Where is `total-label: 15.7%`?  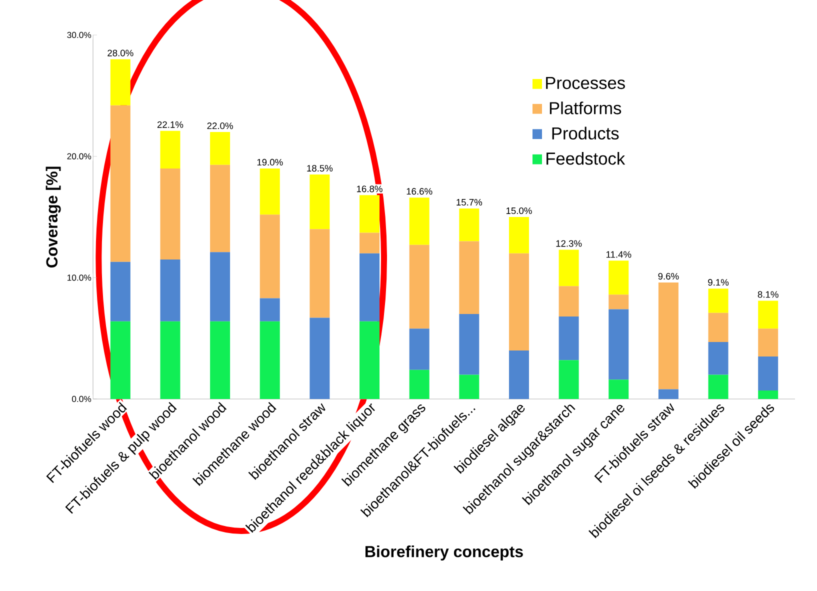 total-label: 15.7% is located at coordinates (469, 202).